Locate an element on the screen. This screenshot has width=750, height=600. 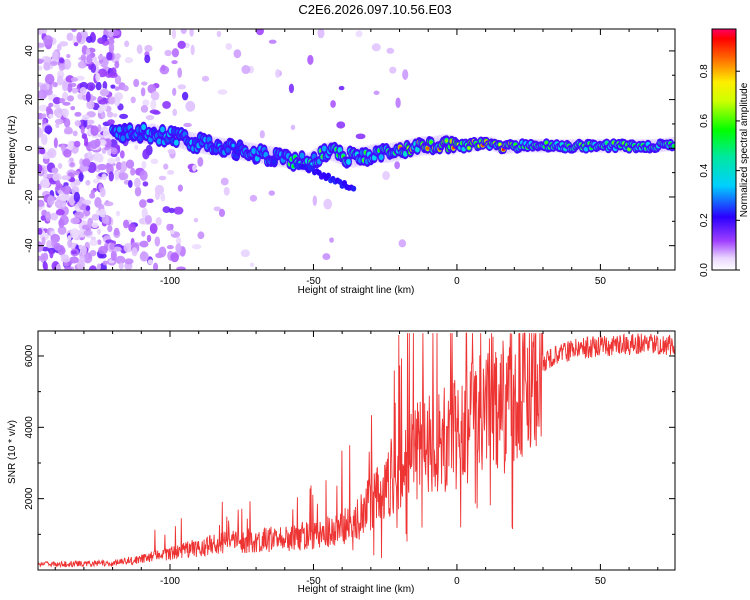
heatmap-y-label: Frequency (Hz) is located at coordinates (12, 150).